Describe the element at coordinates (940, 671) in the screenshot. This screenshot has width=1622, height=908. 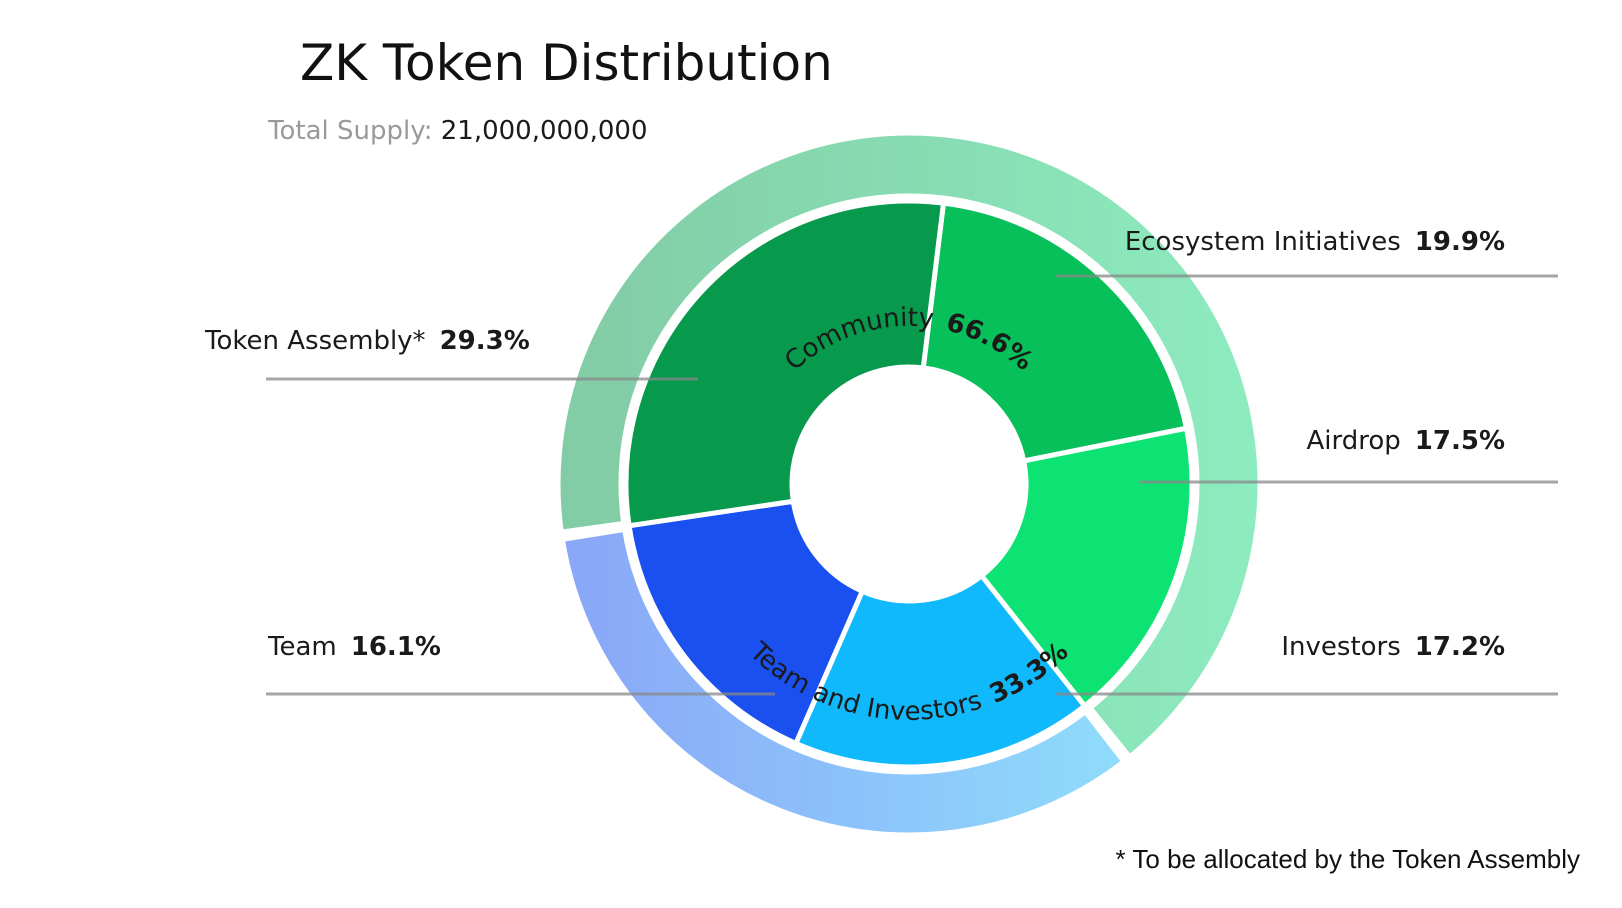
I see `donut-slice-investors` at that location.